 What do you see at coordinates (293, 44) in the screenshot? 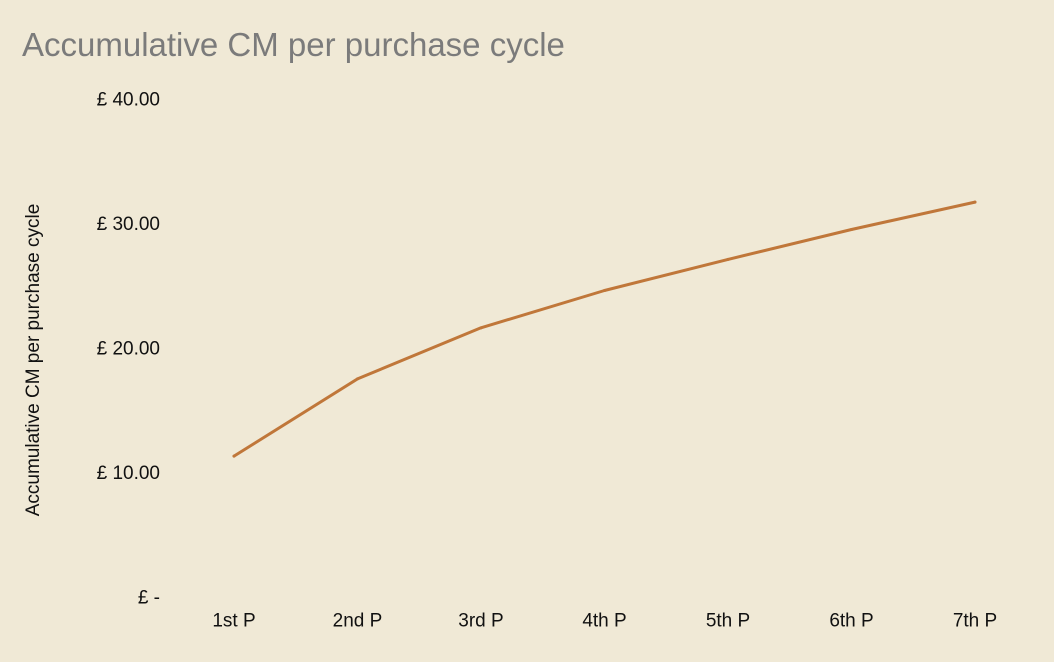
I see `chart-title: Accumulative CM per purchase cycle` at bounding box center [293, 44].